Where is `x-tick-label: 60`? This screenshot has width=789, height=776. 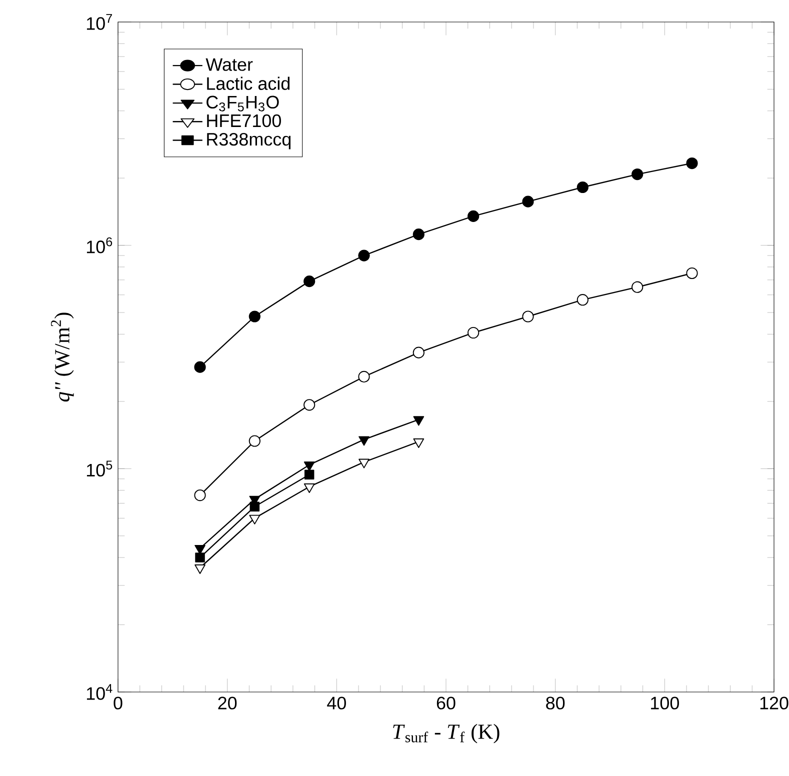 x-tick-label: 60 is located at coordinates (446, 703).